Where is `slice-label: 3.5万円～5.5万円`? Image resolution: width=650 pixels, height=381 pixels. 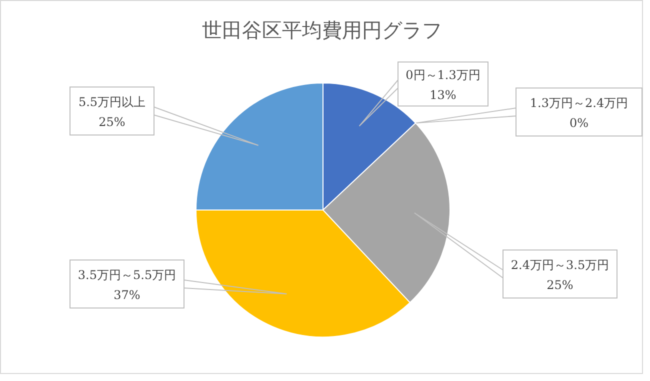
slice-label: 3.5万円～5.5万円 is located at coordinates (127, 275).